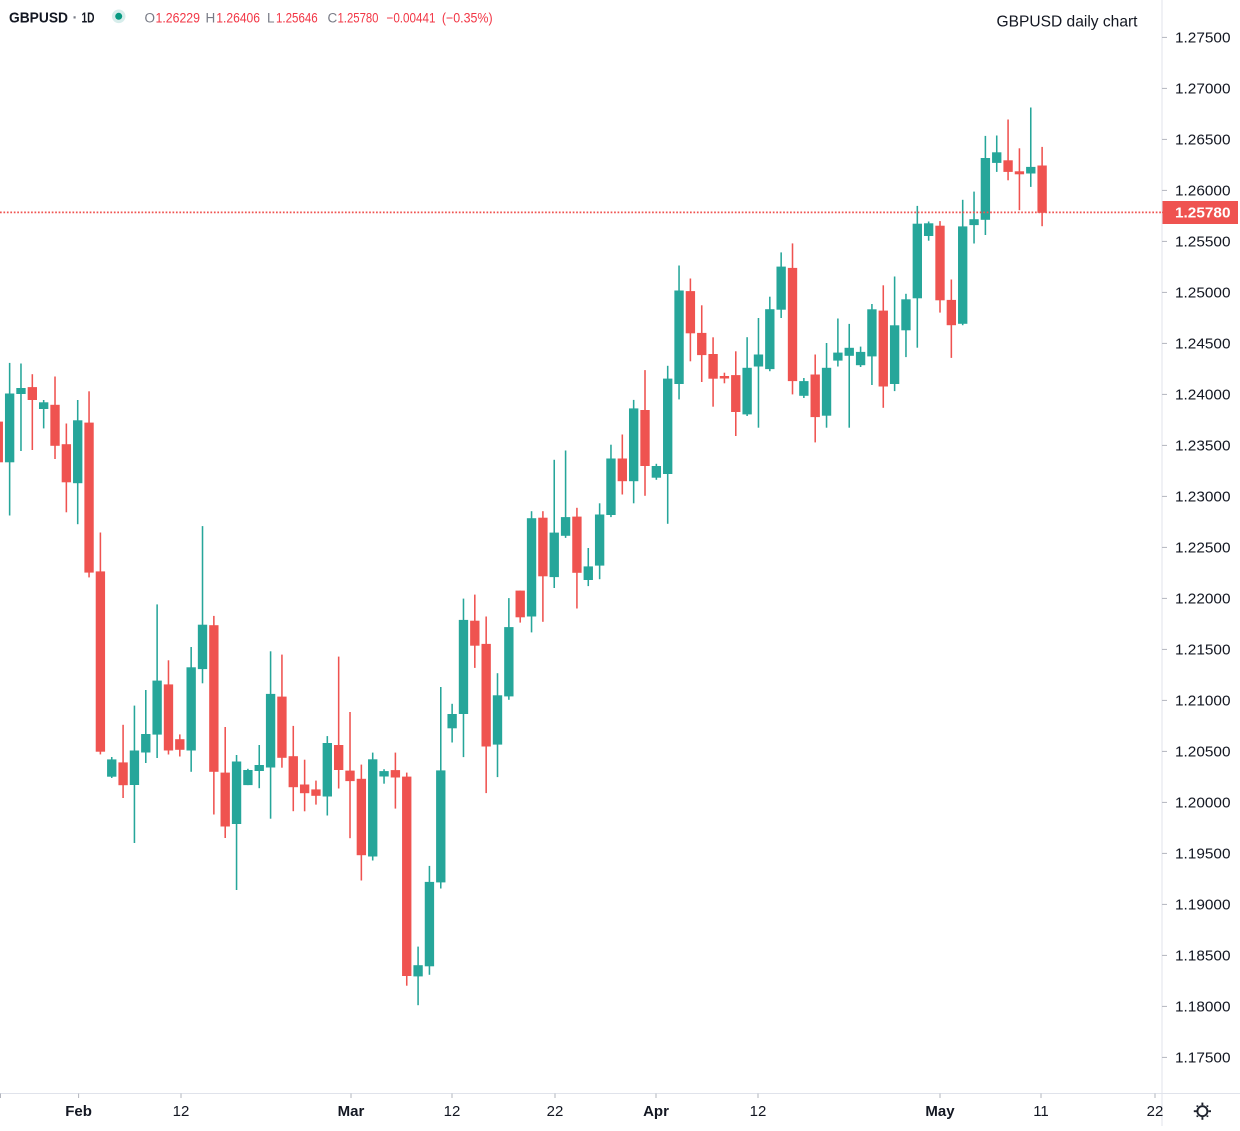  What do you see at coordinates (351, 1111) in the screenshot?
I see `svg-text: Mar` at bounding box center [351, 1111].